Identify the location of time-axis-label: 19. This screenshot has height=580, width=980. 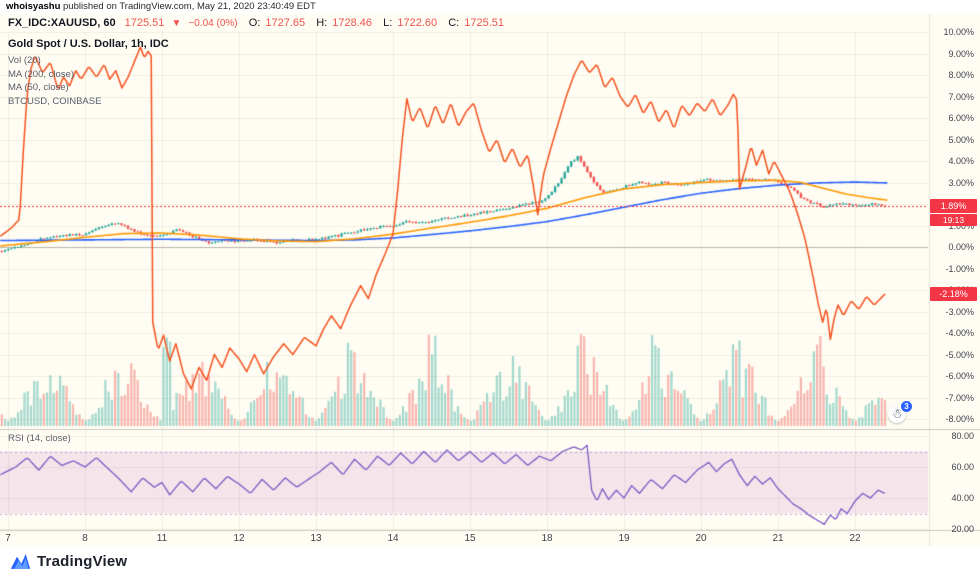
(624, 538).